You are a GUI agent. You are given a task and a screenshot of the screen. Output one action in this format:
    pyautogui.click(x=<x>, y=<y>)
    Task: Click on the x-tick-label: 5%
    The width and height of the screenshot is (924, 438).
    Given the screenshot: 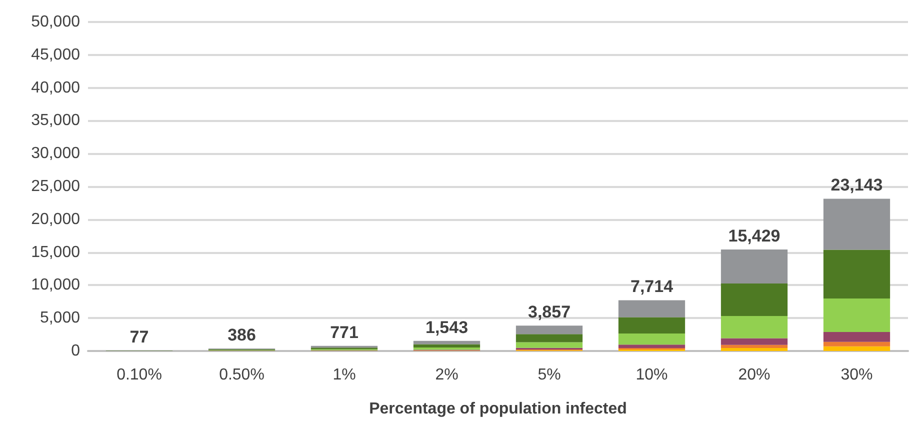 What is the action you would take?
    pyautogui.click(x=549, y=375)
    